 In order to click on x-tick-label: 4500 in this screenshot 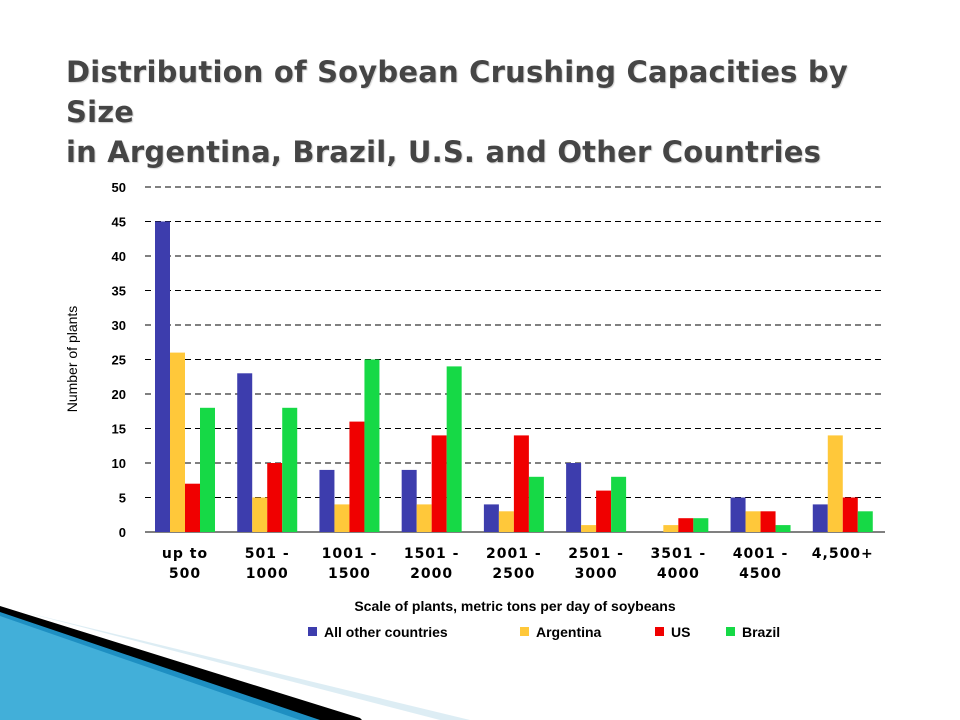, I will do `click(760, 574)`.